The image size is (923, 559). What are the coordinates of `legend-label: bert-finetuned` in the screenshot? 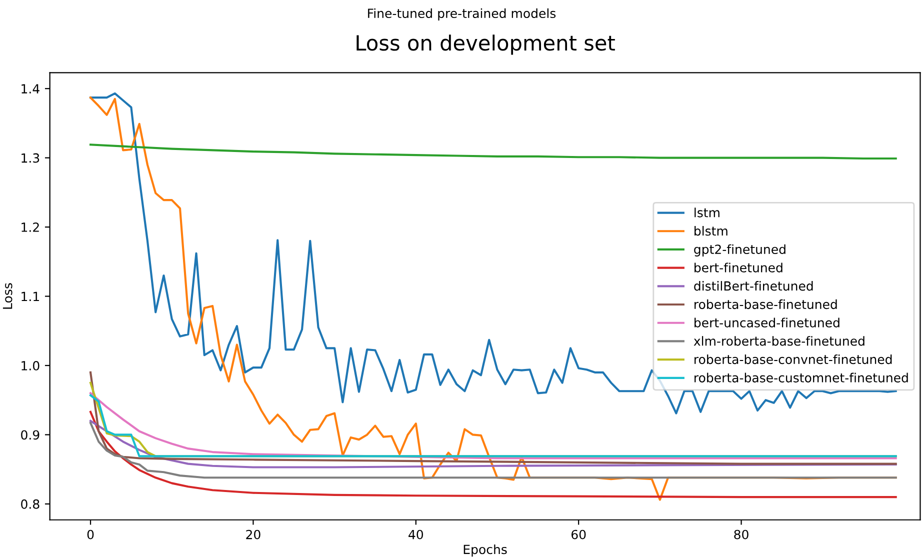 It's located at (738, 267).